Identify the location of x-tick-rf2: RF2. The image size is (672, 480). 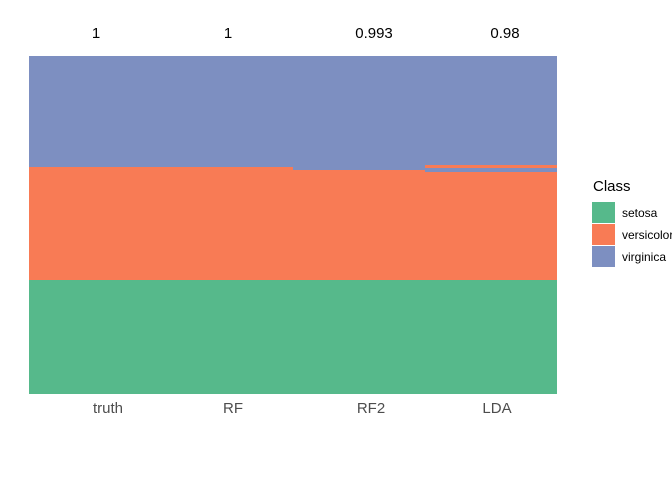
(371, 408).